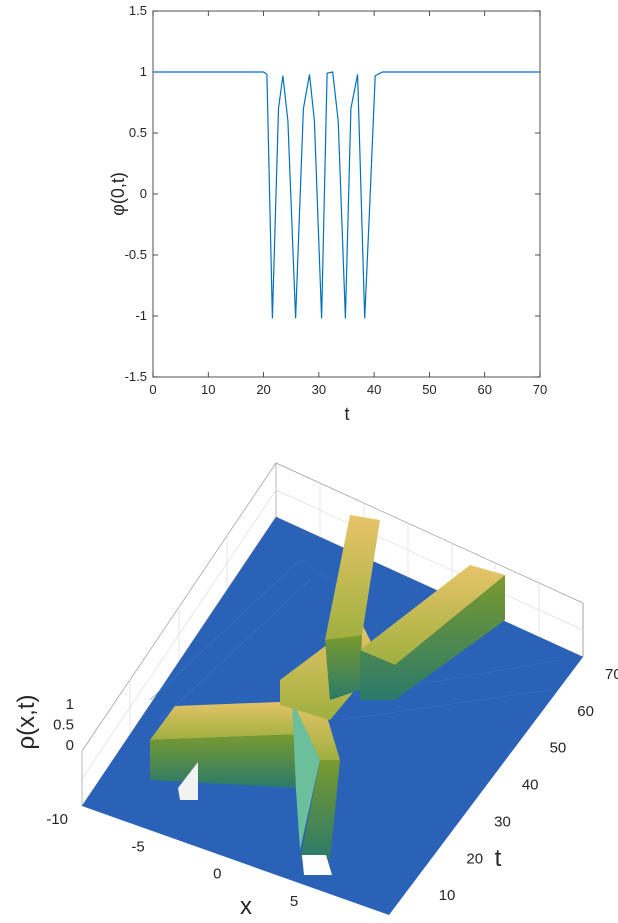  Describe the element at coordinates (138, 132) in the screenshot. I see `y-tick-label: 0.5` at that location.